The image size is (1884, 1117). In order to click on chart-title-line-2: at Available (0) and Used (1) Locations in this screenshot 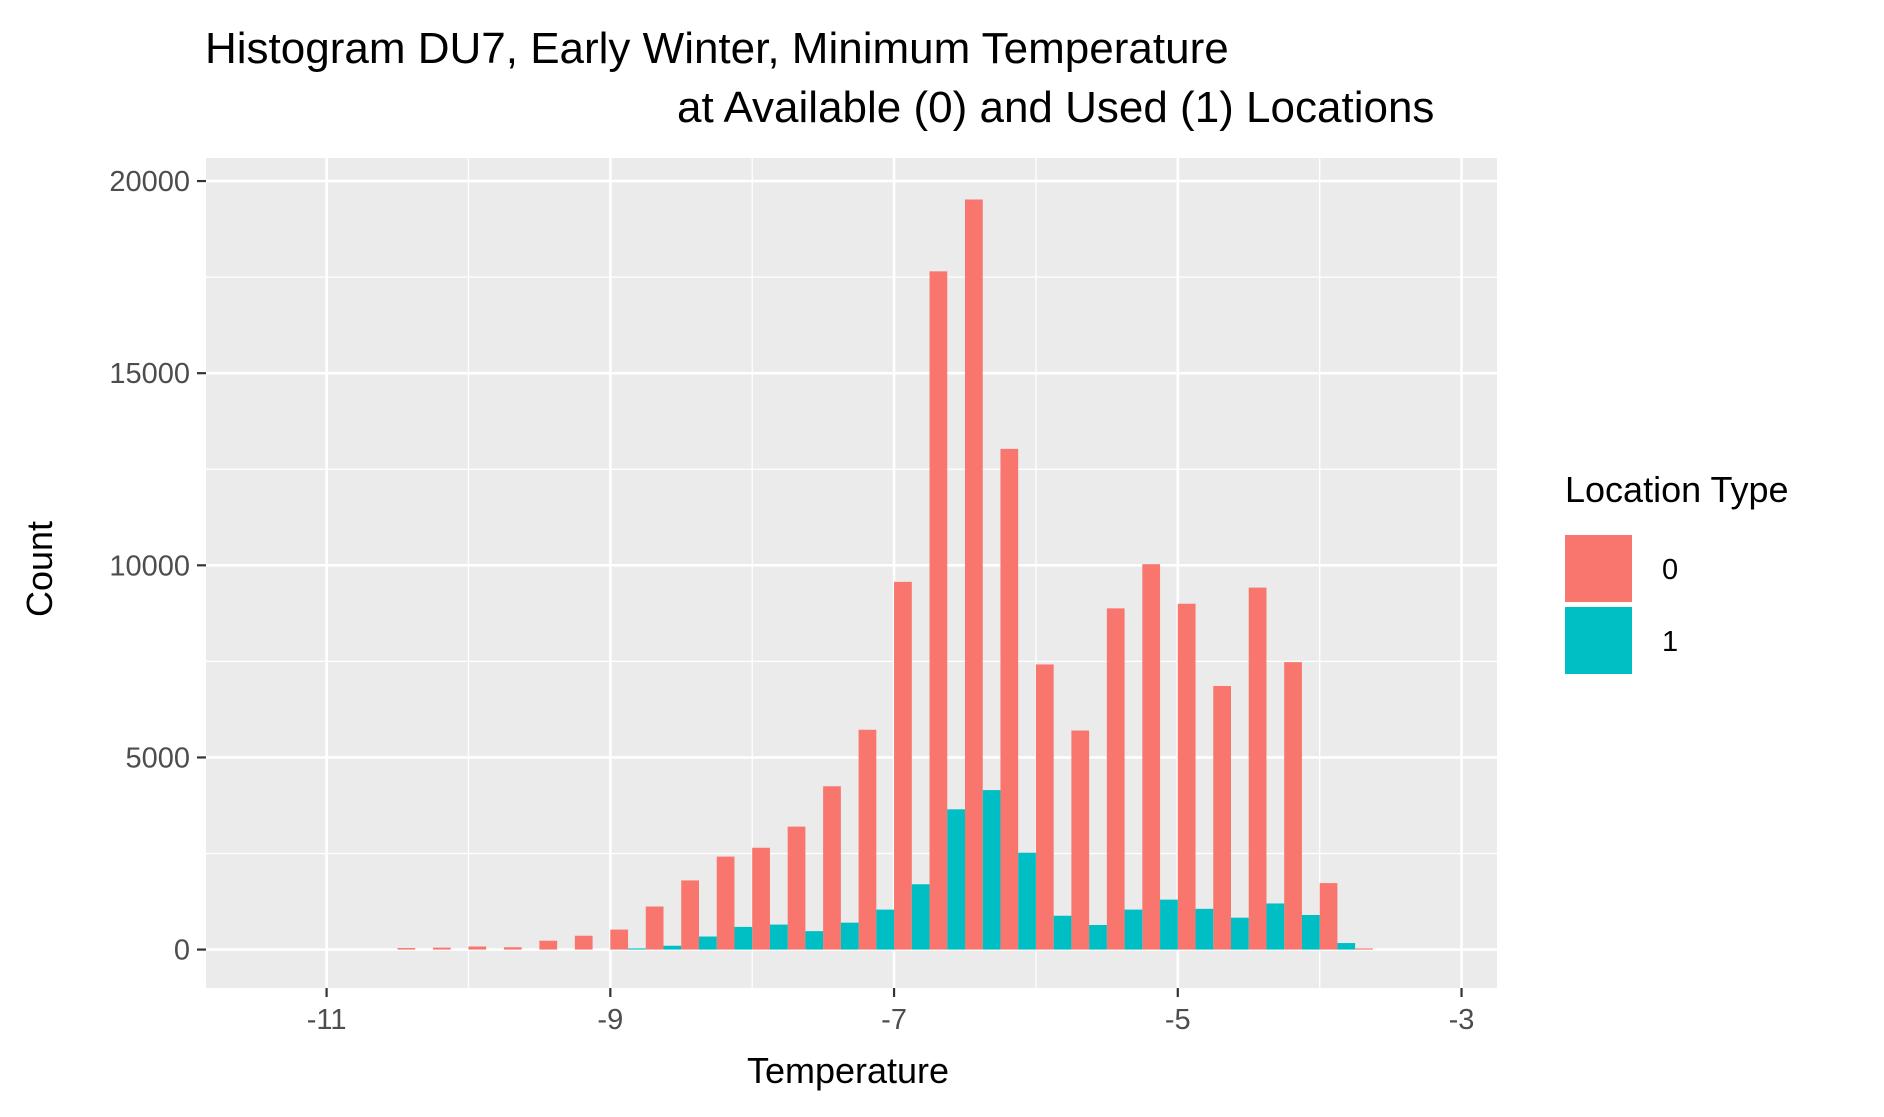, I will do `click(1055, 107)`.